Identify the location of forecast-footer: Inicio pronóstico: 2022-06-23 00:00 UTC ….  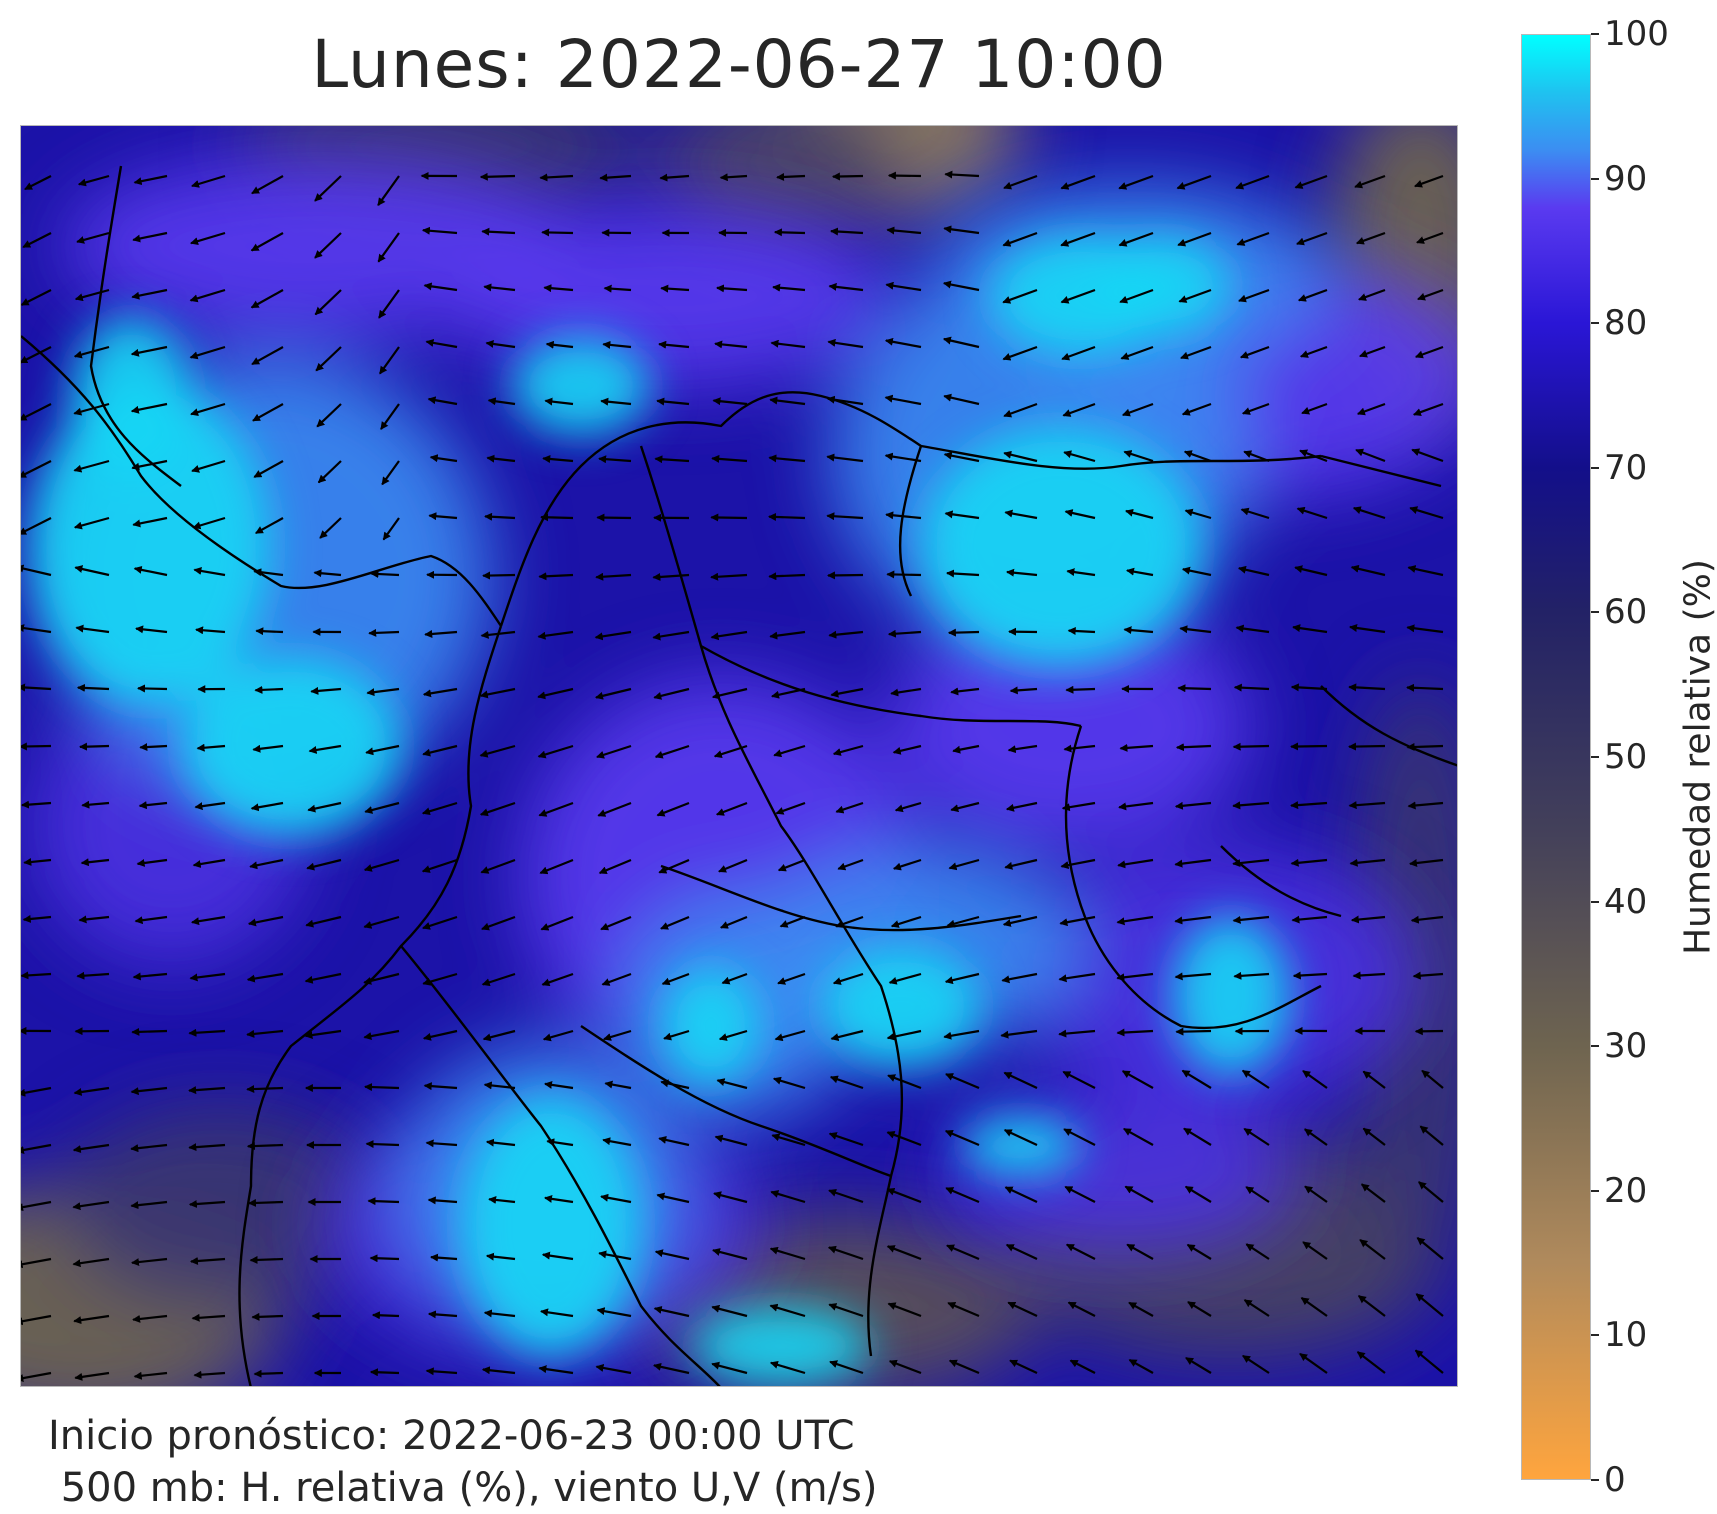
(462, 1462).